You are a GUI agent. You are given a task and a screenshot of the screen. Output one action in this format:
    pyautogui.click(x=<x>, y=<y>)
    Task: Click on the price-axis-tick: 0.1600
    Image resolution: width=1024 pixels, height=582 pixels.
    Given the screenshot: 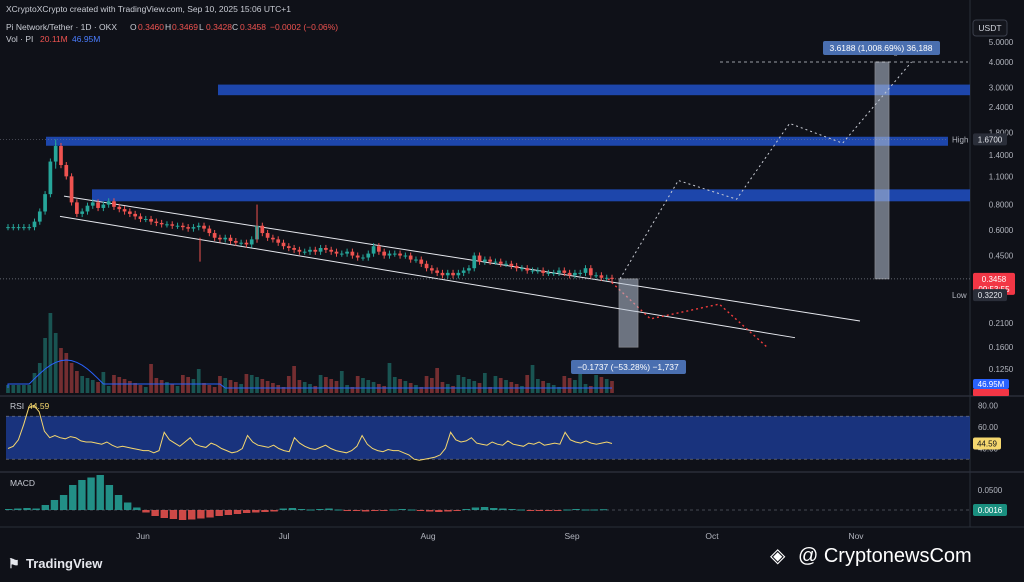 What is the action you would take?
    pyautogui.click(x=1001, y=347)
    